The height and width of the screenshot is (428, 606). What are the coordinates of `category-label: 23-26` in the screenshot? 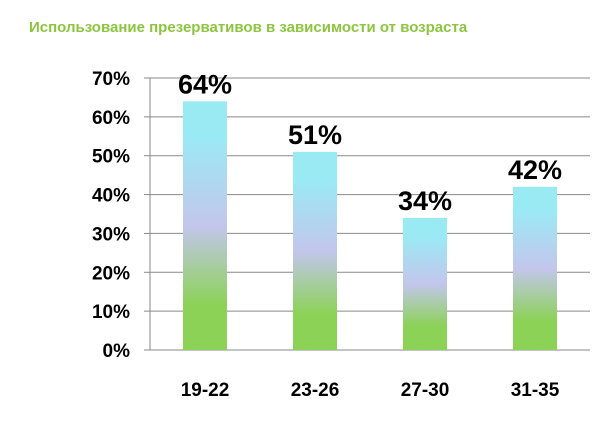 It's located at (315, 390).